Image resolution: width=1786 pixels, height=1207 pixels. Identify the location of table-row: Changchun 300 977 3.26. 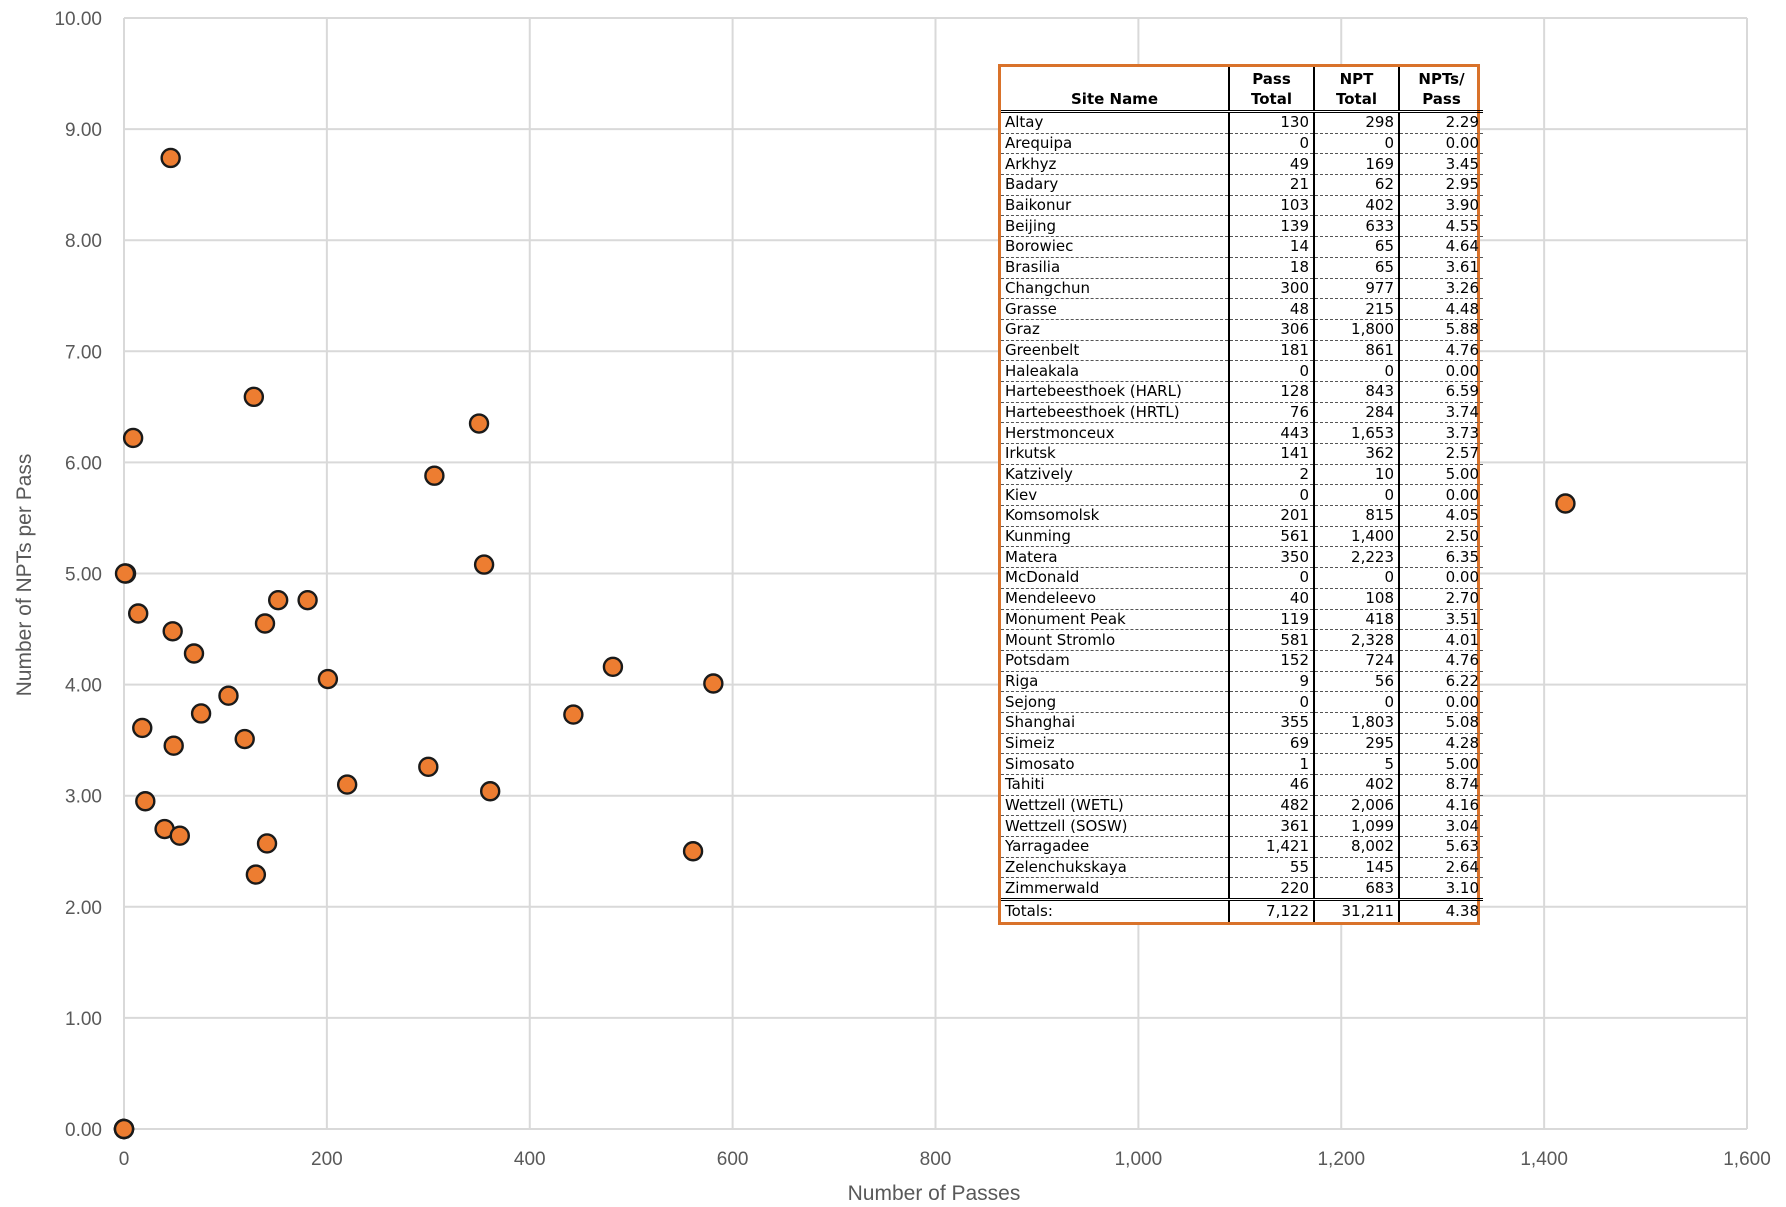
(1242, 289).